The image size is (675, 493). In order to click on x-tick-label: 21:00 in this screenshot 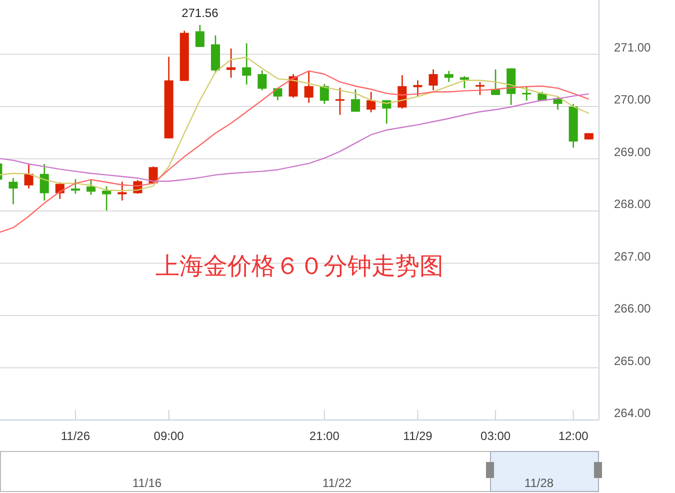, I will do `click(324, 436)`.